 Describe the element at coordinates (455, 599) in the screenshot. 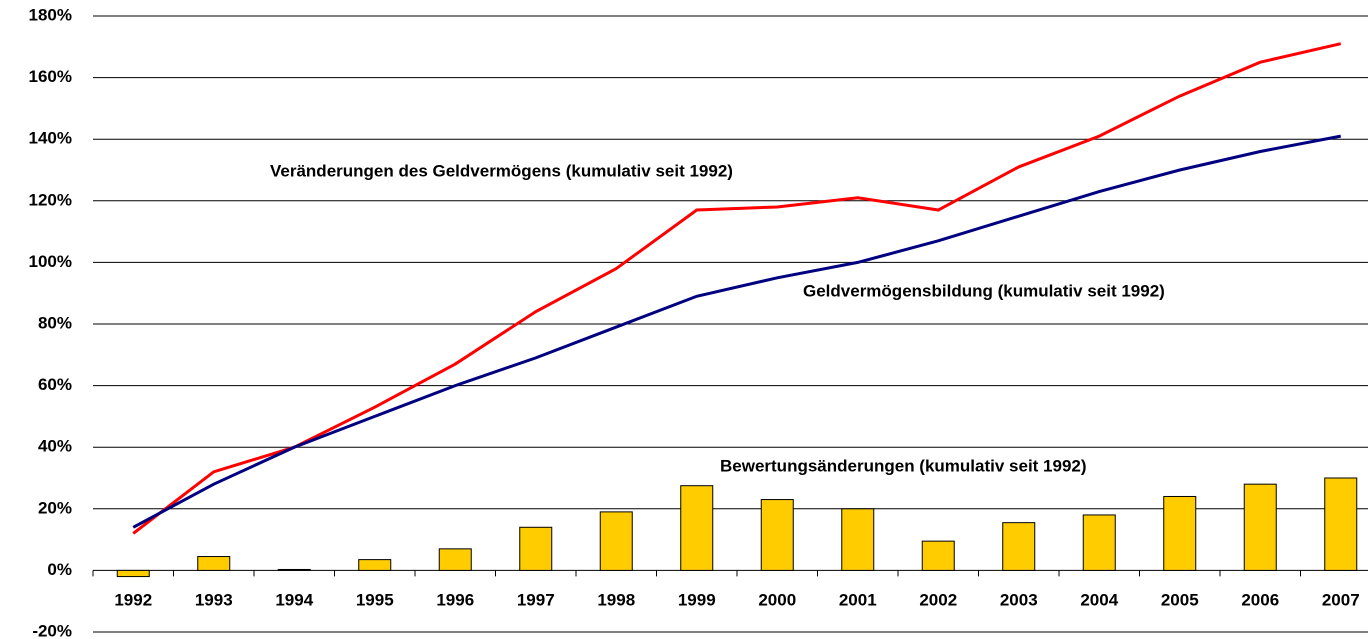

I see `x-tick-label: 1996` at that location.